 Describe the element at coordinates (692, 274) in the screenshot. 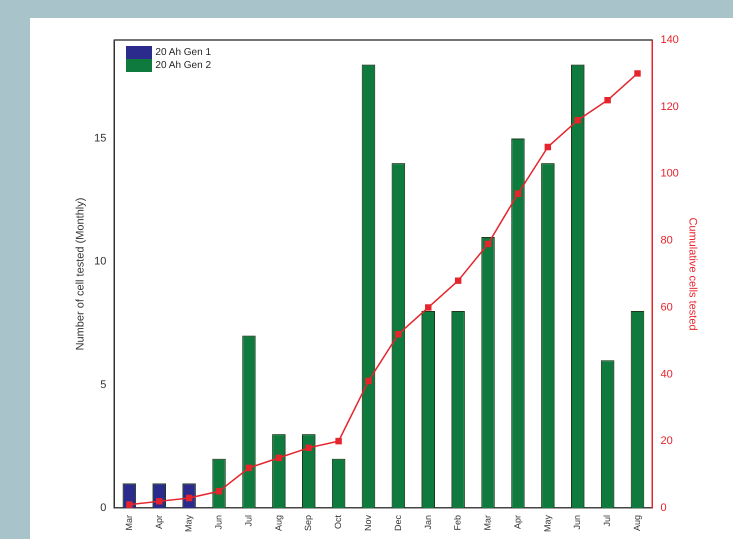

I see `y2-axis-title: Cumulative cells tested` at that location.